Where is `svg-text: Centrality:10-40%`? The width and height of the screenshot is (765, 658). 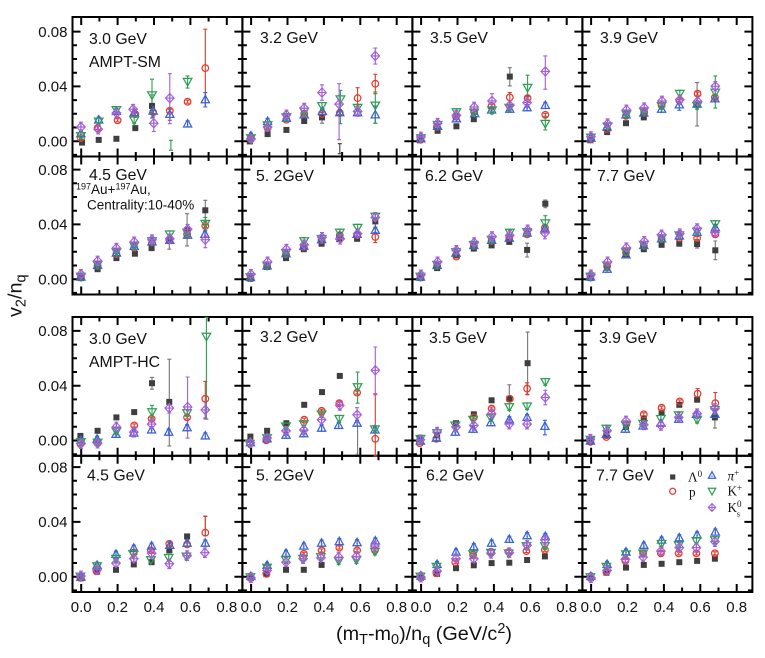
svg-text: Centrality:10-40% is located at coordinates (140, 205).